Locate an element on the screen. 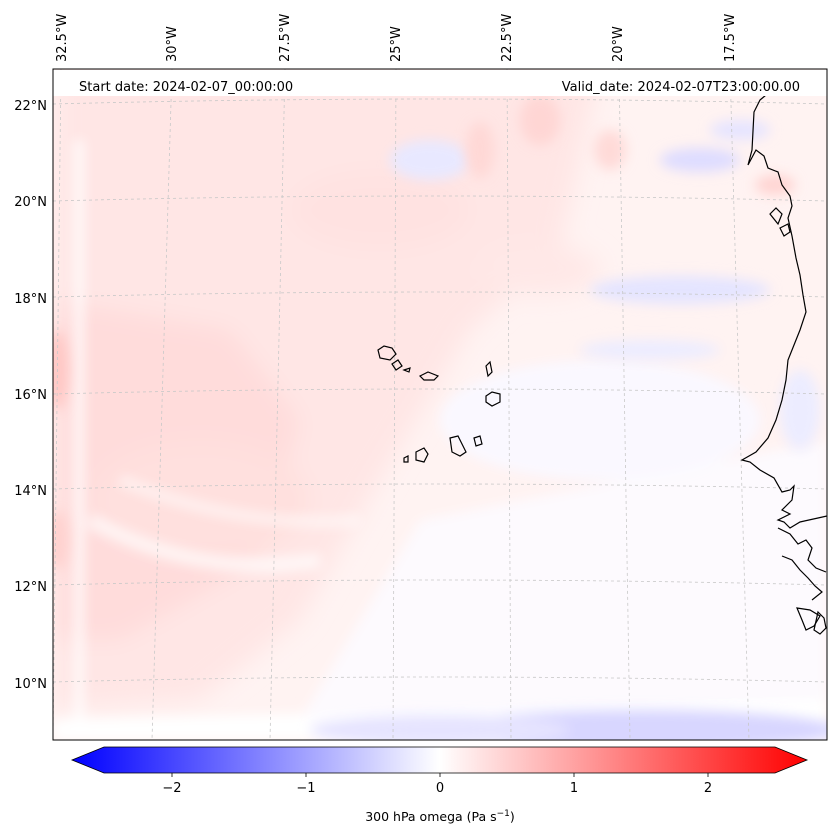  lon-label: 25°W is located at coordinates (396, 44).